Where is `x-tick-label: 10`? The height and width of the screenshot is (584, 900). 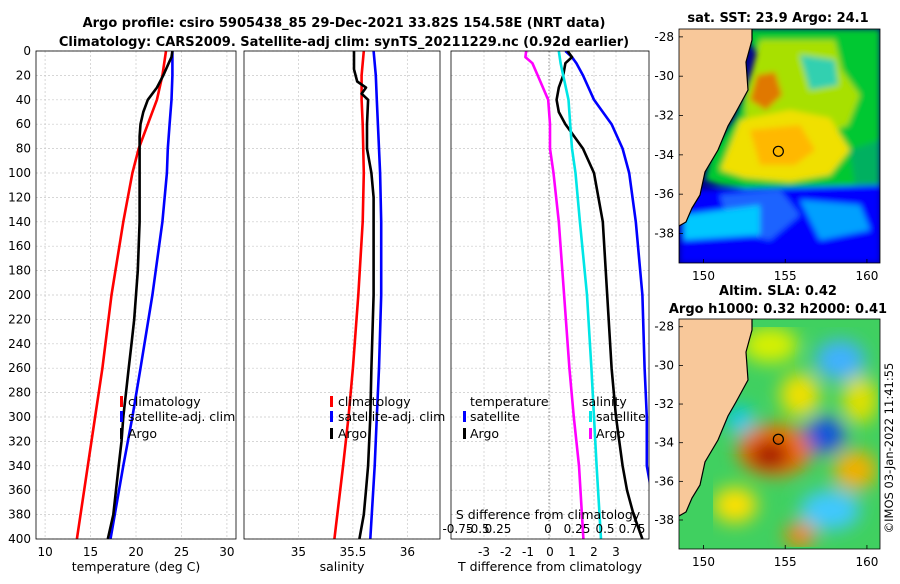
x-tick-label: 10 is located at coordinates (44, 552).